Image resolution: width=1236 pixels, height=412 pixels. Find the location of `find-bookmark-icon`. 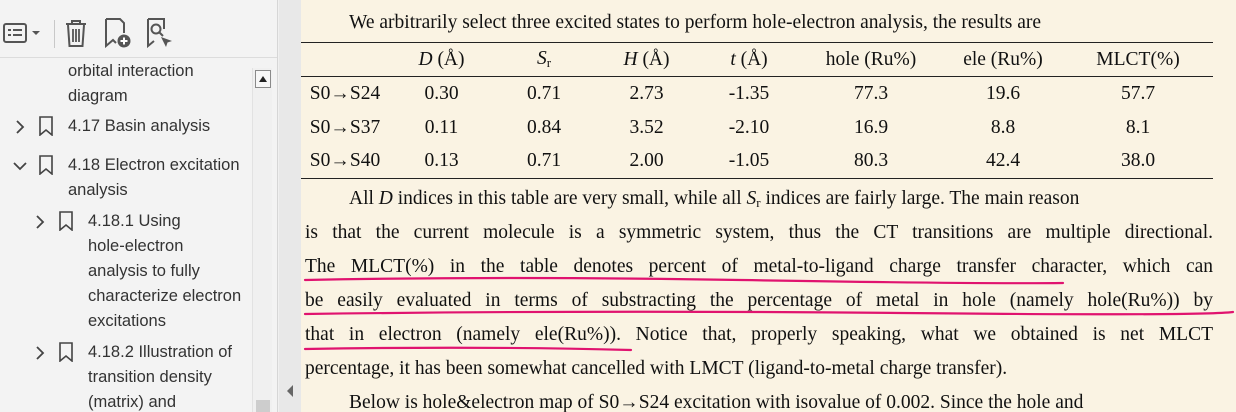

find-bookmark-icon is located at coordinates (159, 33).